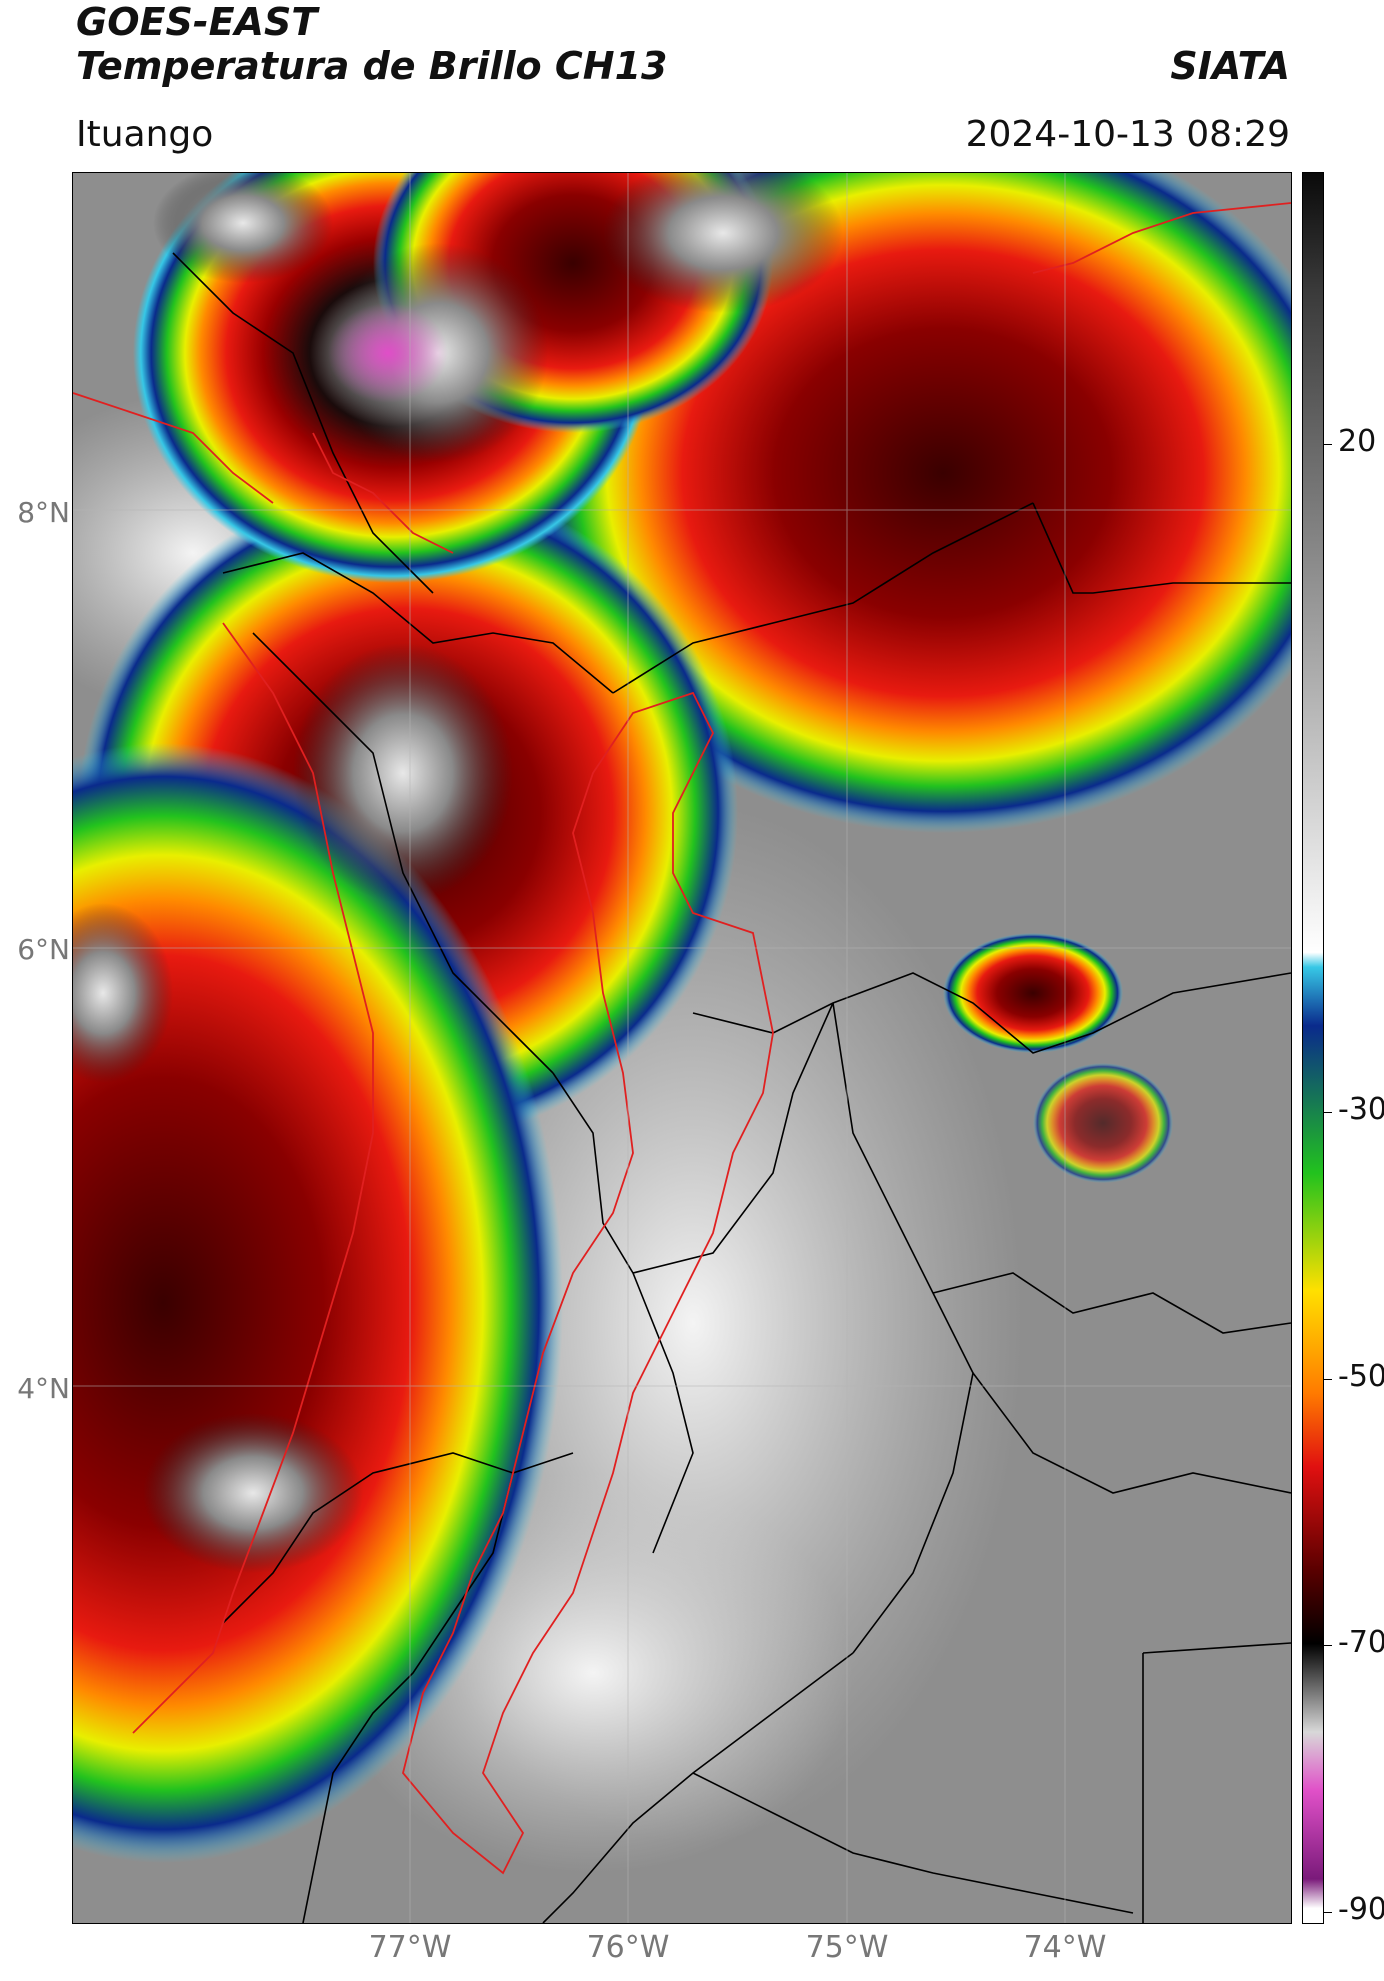 This screenshot has height=1981, width=1384. I want to click on colorbar-label-minus30: -30, so click(1361, 1109).